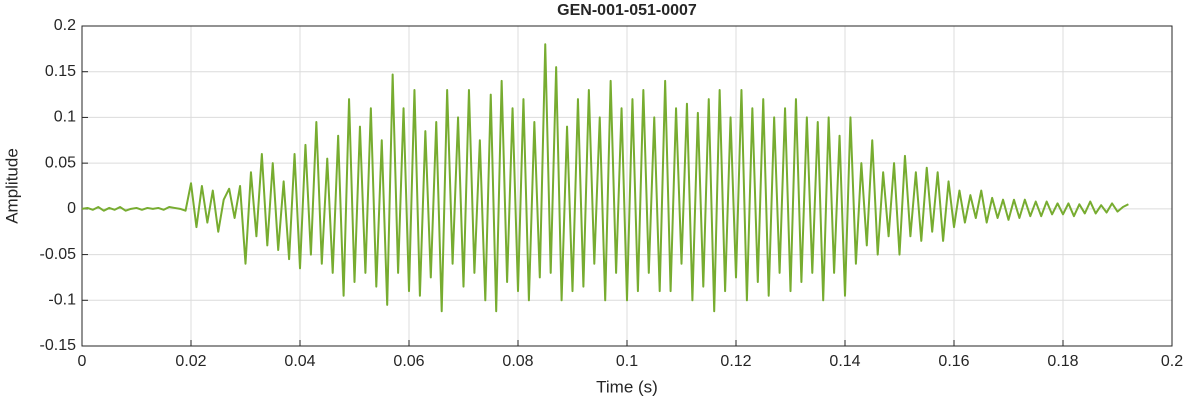 Image resolution: width=1188 pixels, height=404 pixels. Describe the element at coordinates (11, 186) in the screenshot. I see `y-axis-label: Amplitude` at that location.